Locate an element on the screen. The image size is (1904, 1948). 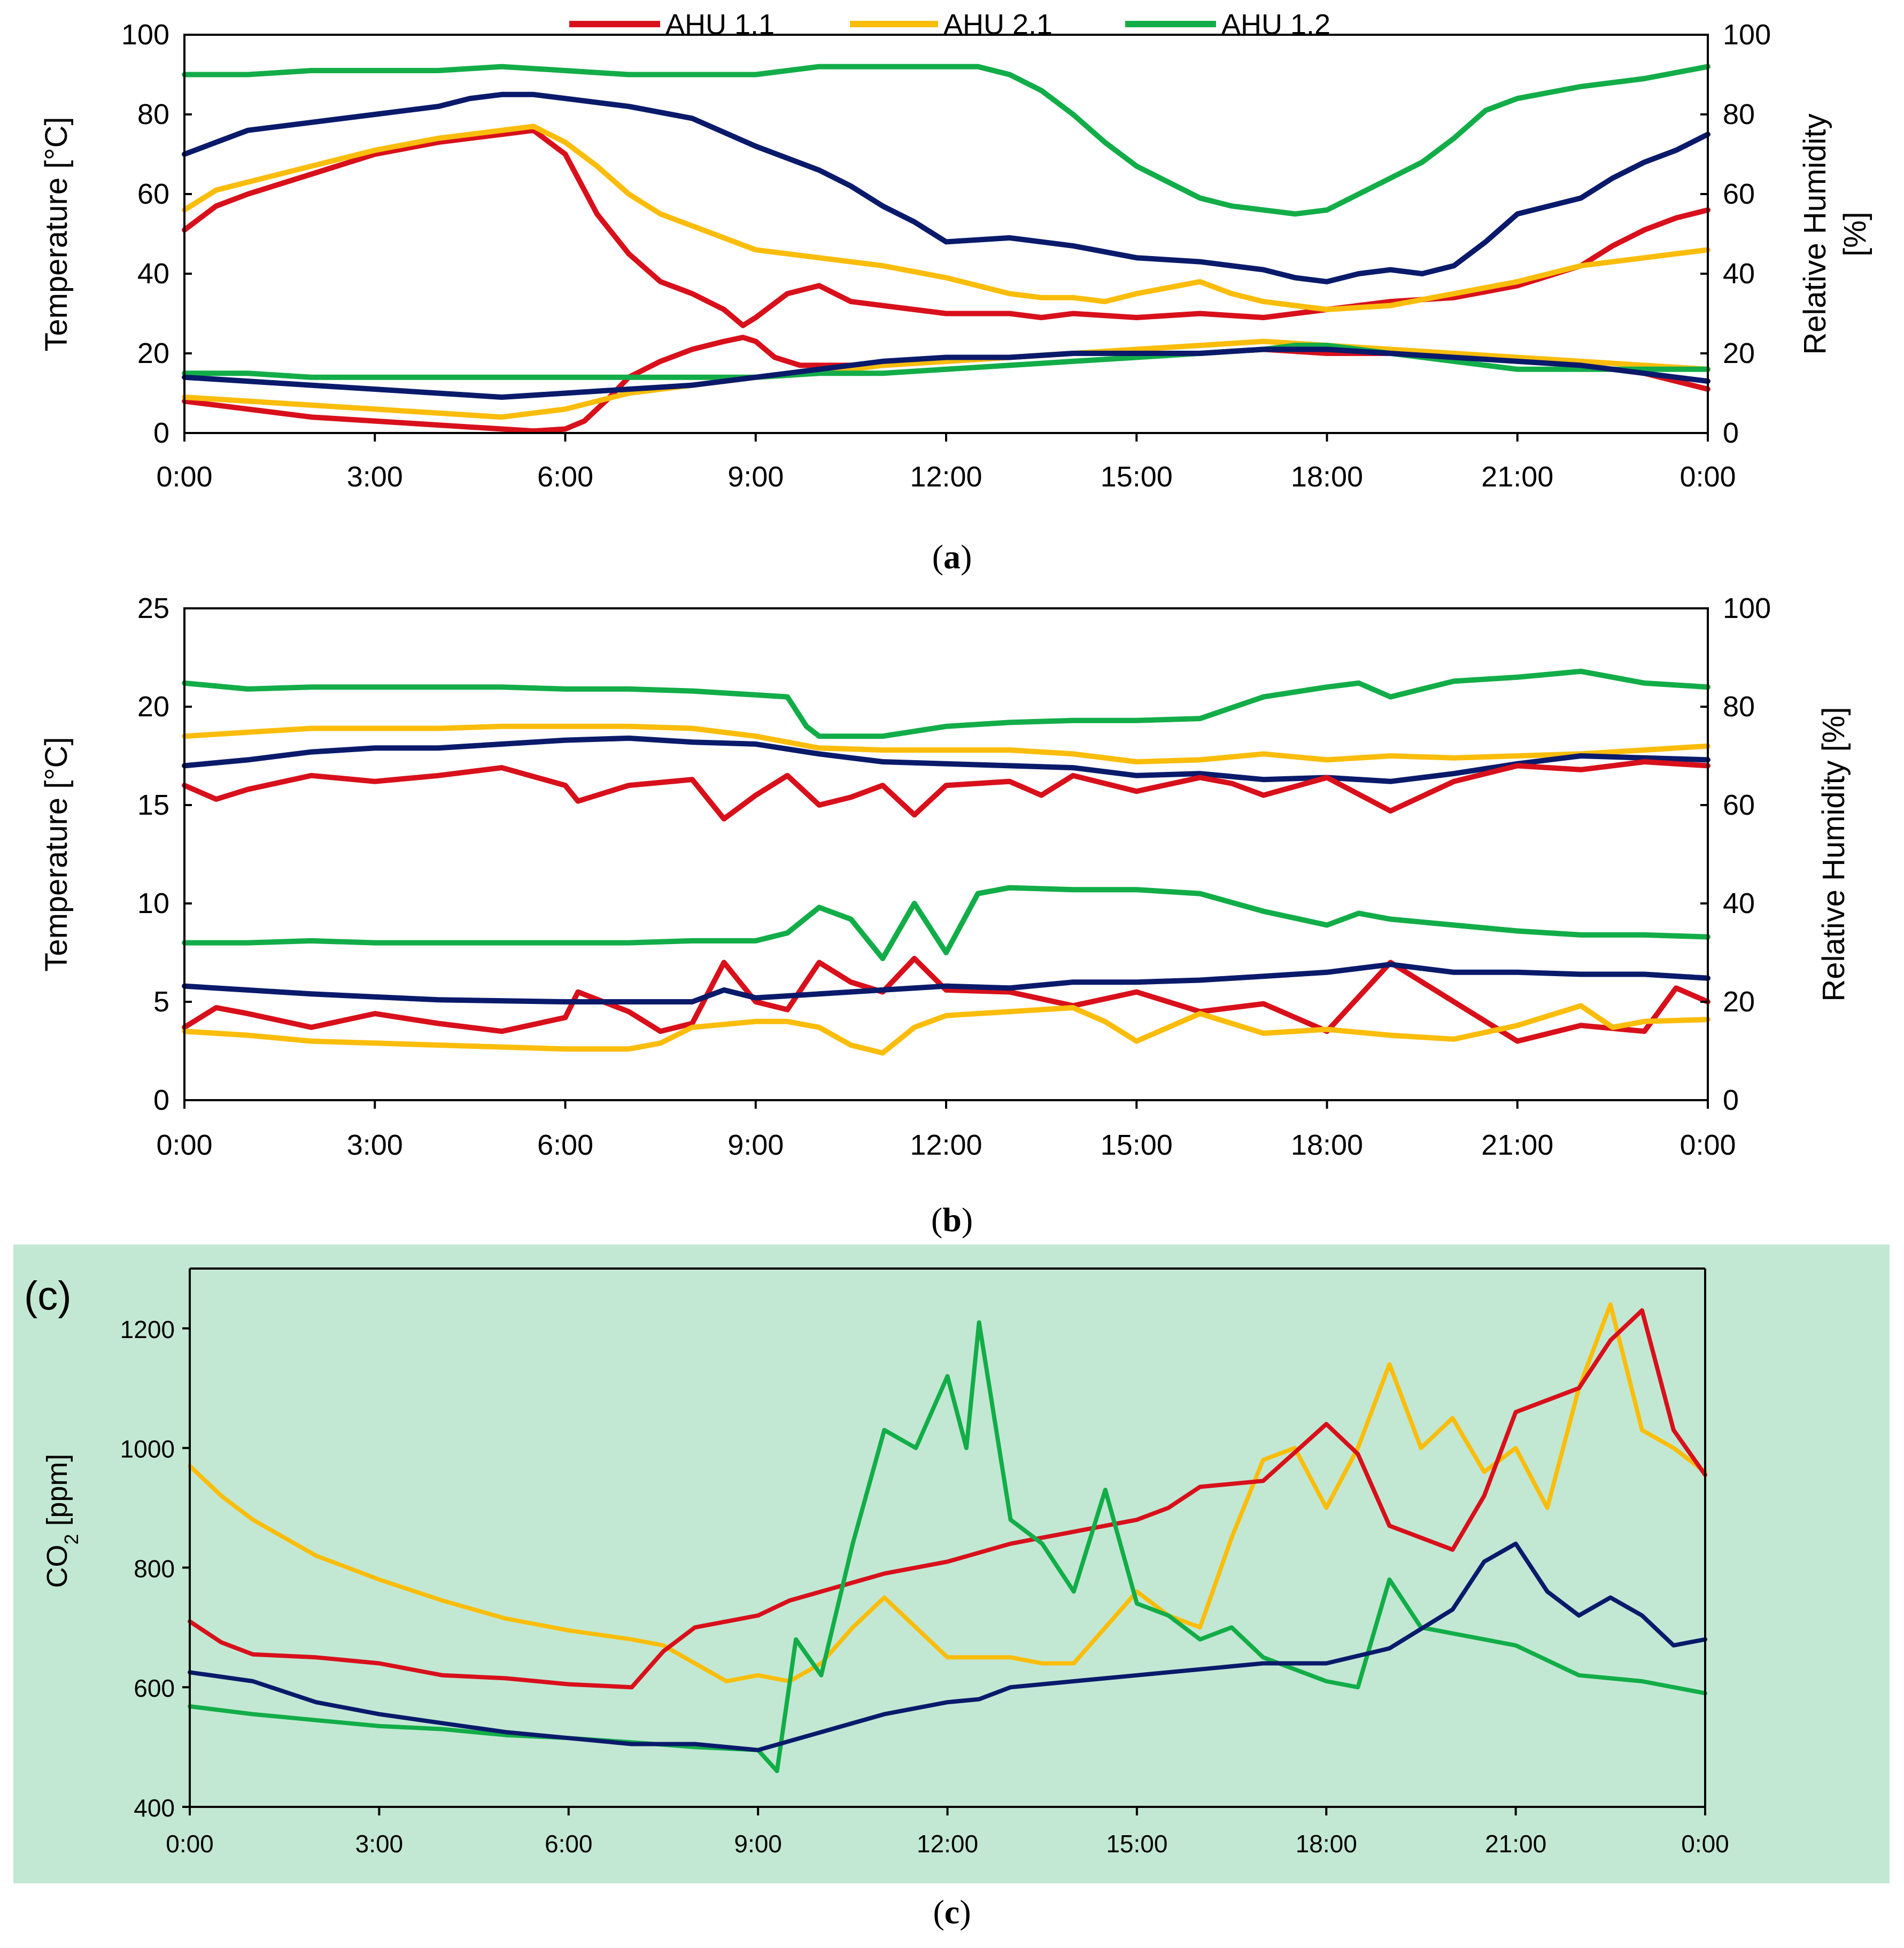
panel-a-x-tick-label: 9:00 is located at coordinates (756, 477).